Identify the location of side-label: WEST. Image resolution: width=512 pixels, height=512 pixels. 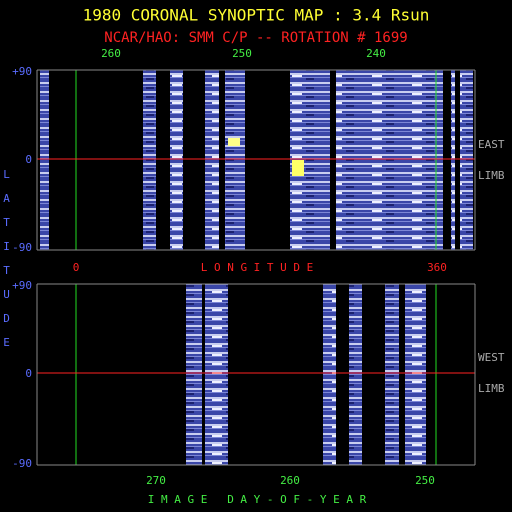
(491, 357).